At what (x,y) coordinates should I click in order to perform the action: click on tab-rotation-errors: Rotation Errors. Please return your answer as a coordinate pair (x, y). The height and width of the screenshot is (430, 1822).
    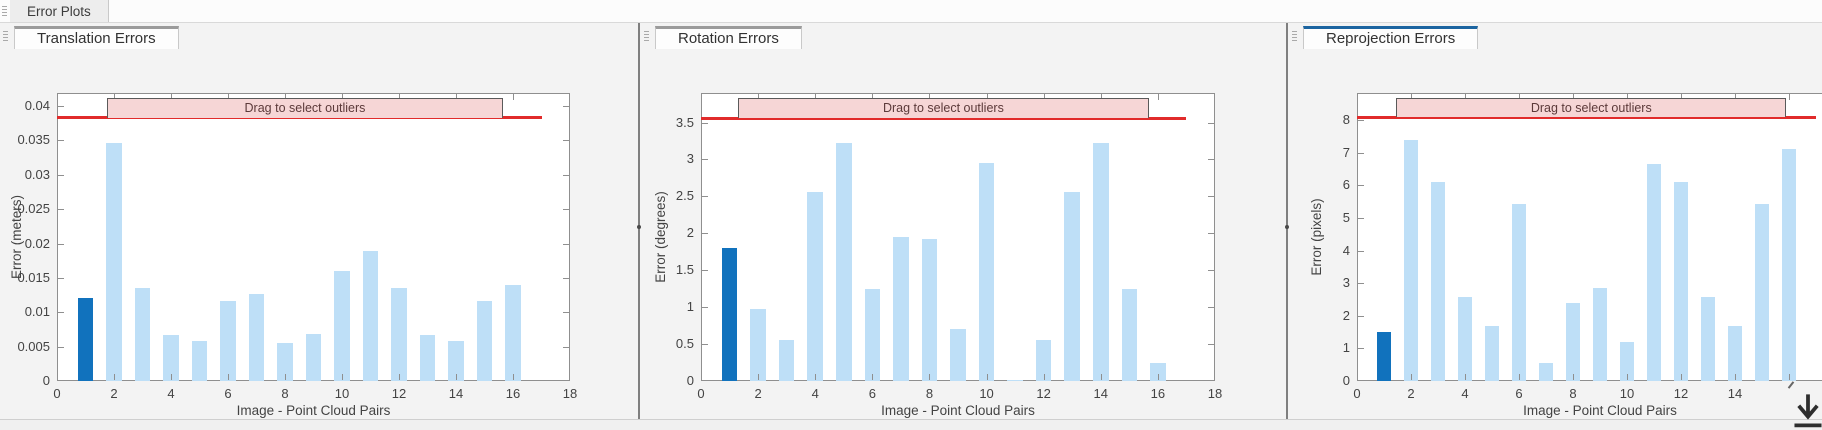
    Looking at the image, I should click on (728, 37).